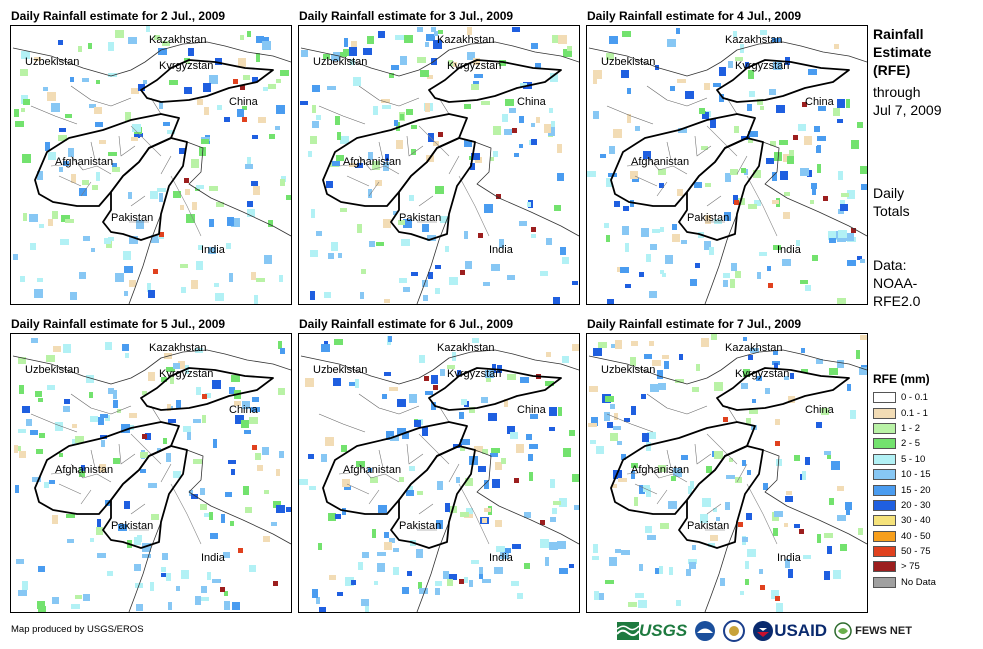 The width and height of the screenshot is (983, 649). Describe the element at coordinates (118, 324) in the screenshot. I see `panel-title: Daily Rainfall estimate for 5 Jul., 2009` at that location.